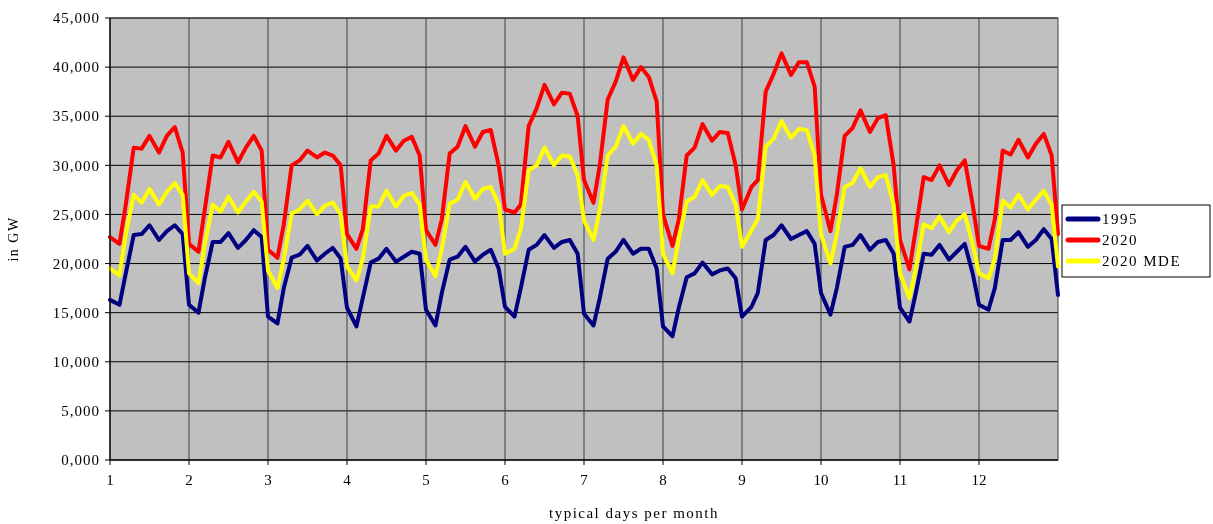  What do you see at coordinates (1142, 261) in the screenshot?
I see `legend-label: 2020 MDE` at bounding box center [1142, 261].